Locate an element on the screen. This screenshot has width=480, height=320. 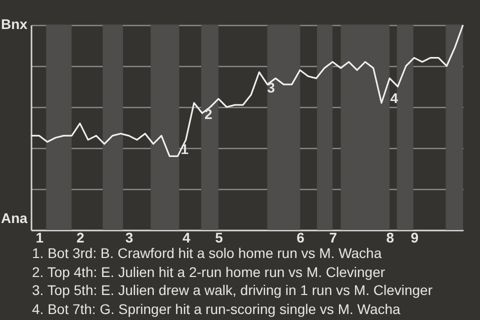
x-tick-label: 7 is located at coordinates (333, 238).